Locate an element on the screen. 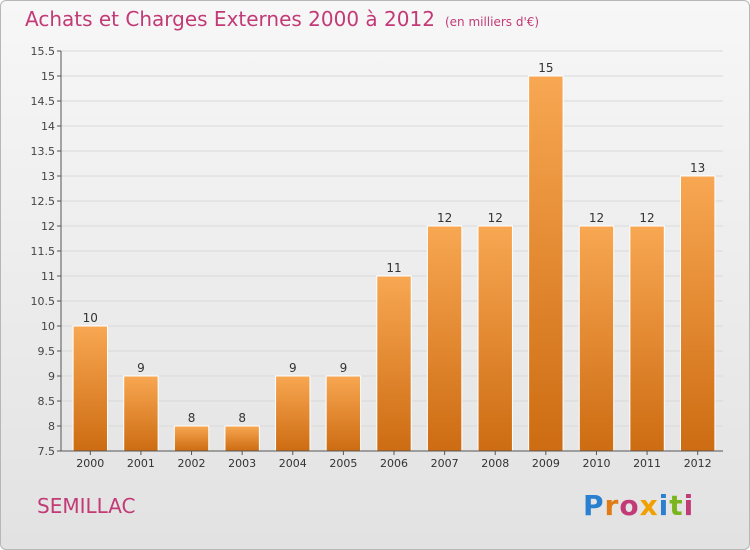 This screenshot has height=550, width=750. y-tick-label: 12.5 is located at coordinates (43, 201).